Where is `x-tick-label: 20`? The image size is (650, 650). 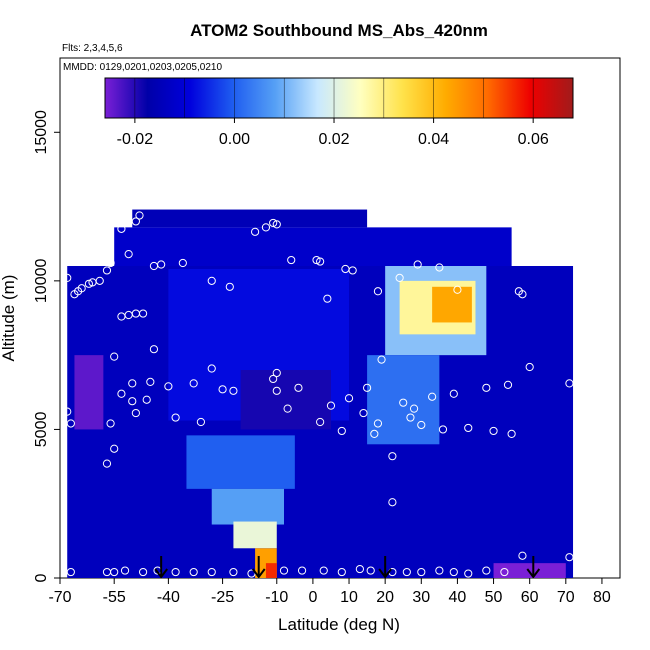
x-tick-label: 20 is located at coordinates (385, 597).